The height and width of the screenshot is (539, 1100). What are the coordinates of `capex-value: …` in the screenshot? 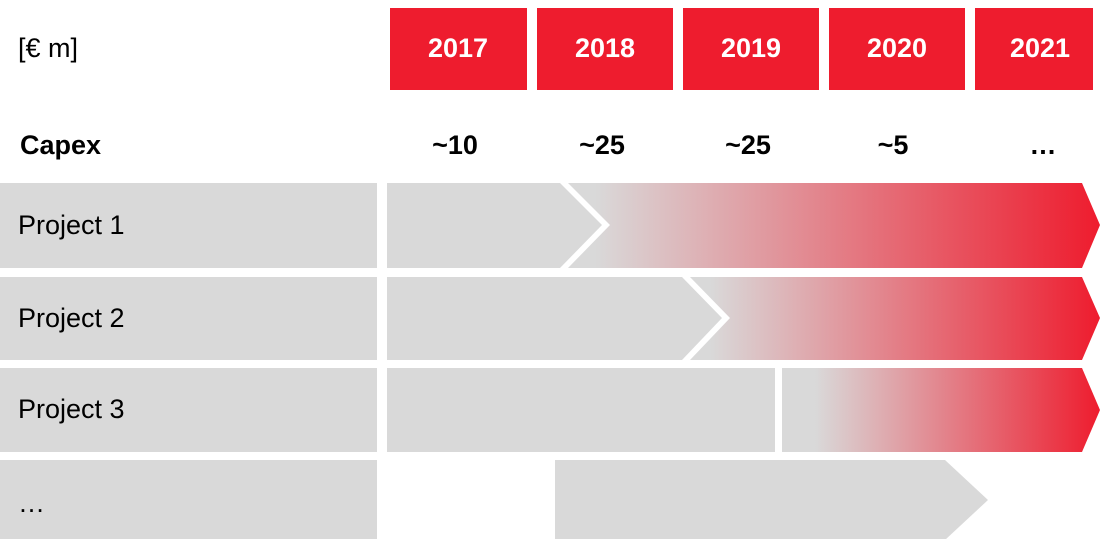 It's located at (1043, 145).